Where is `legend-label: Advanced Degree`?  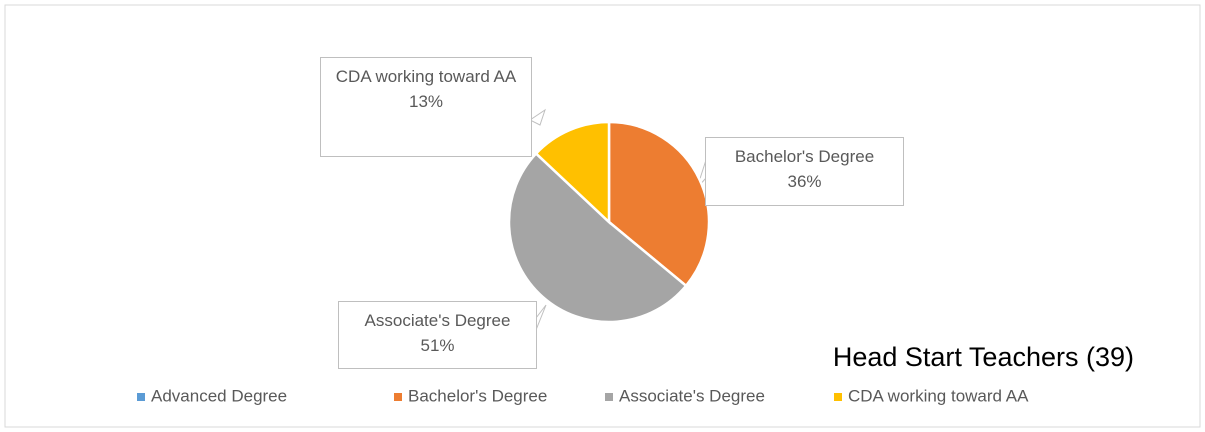
legend-label: Advanced Degree is located at coordinates (219, 395).